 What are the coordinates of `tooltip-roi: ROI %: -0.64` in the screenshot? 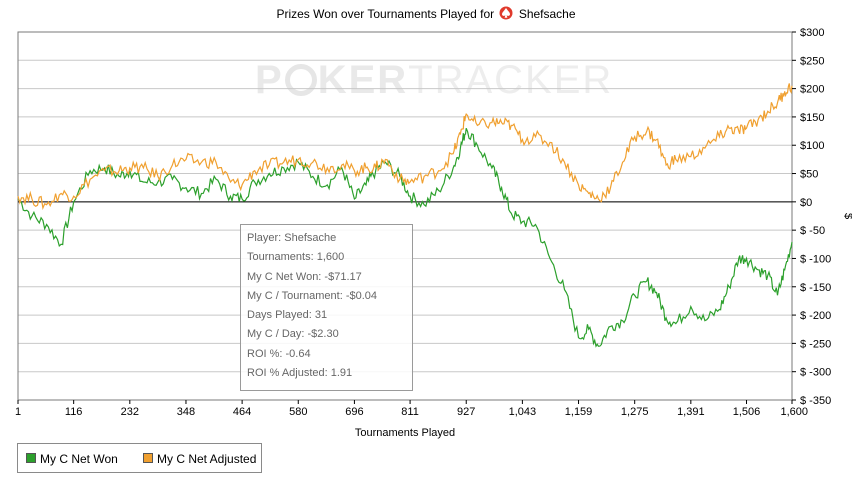 It's located at (279, 353).